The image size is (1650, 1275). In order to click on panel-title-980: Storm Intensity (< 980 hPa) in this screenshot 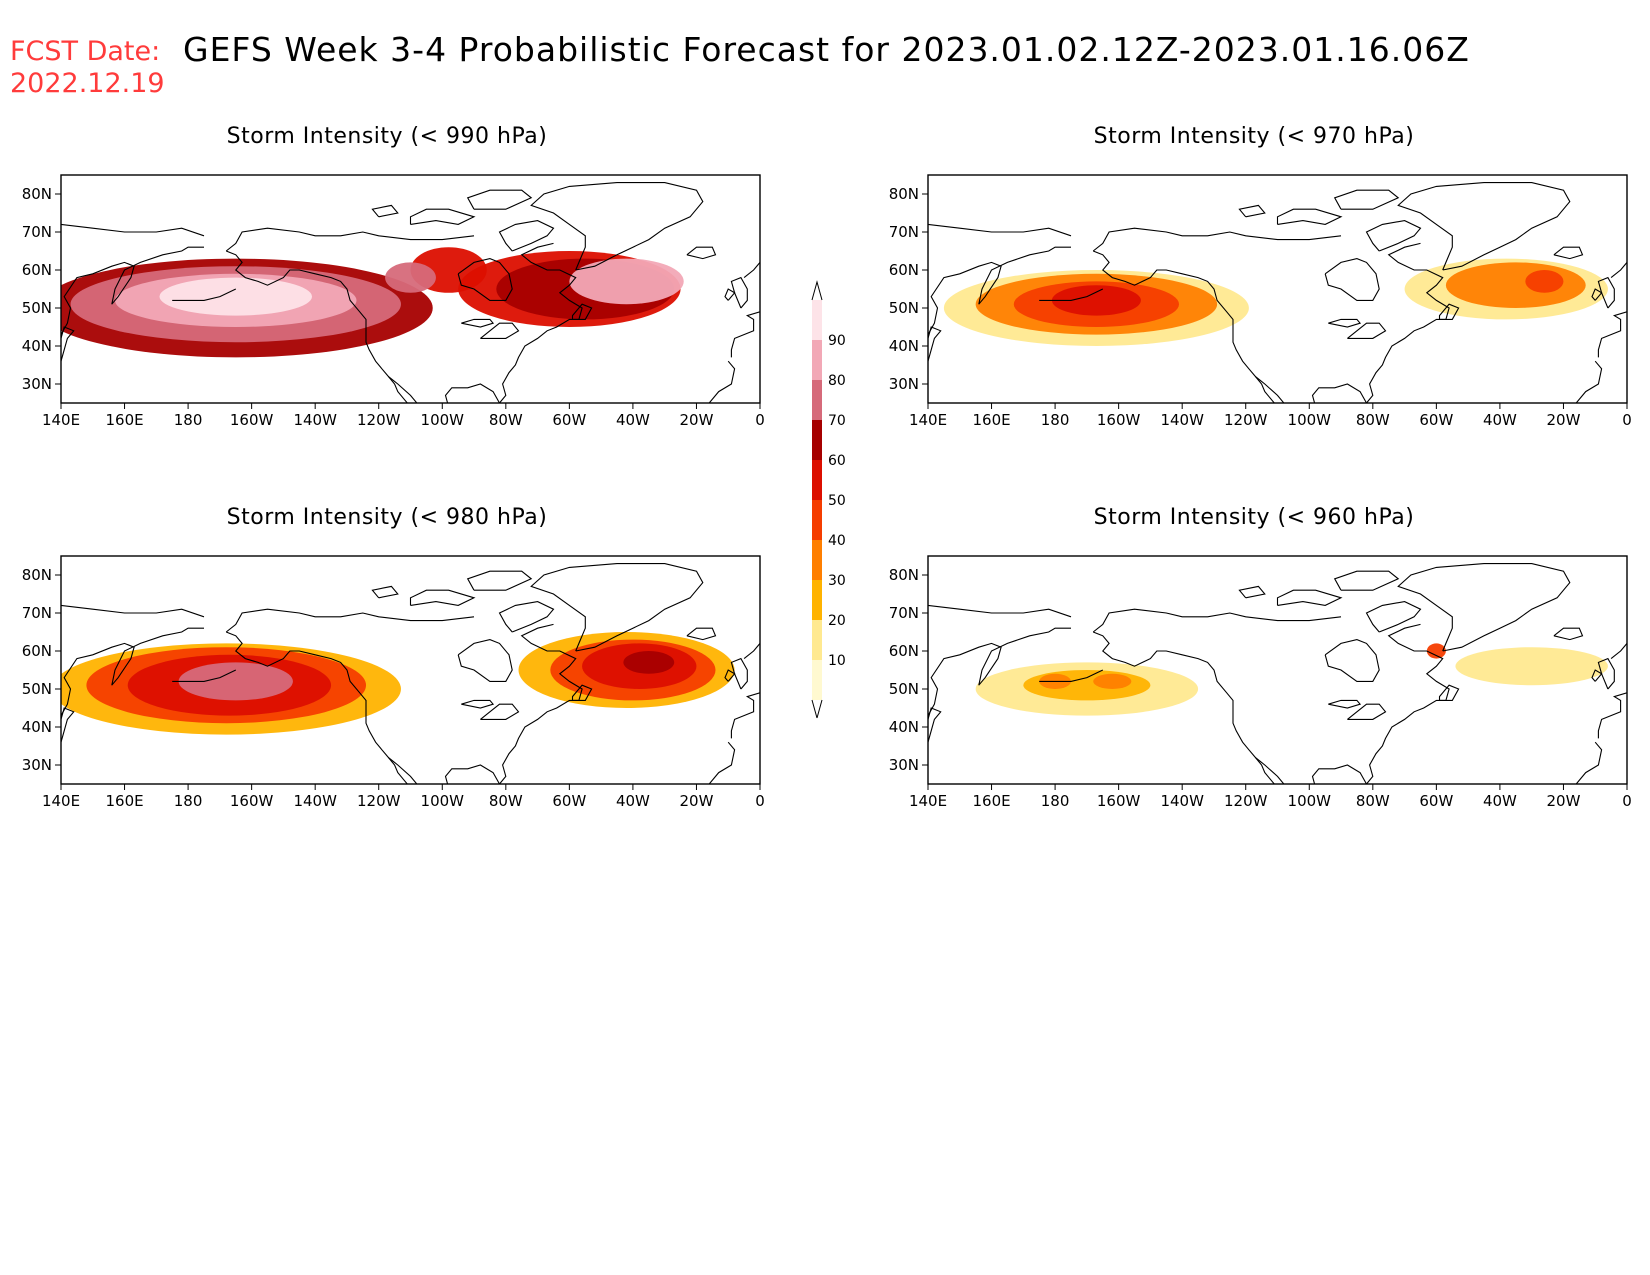, I will do `click(387, 517)`.